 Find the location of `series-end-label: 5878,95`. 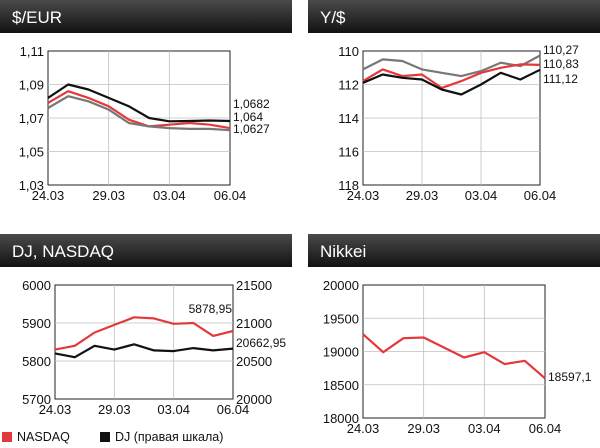

series-end-label: 5878,95 is located at coordinates (211, 309).